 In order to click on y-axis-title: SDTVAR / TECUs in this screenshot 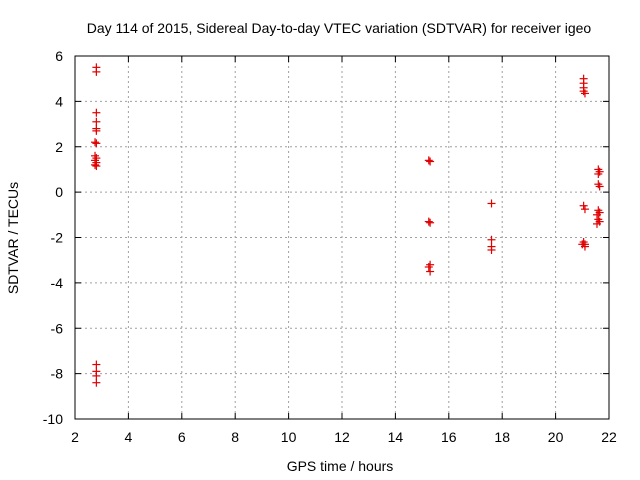, I will do `click(13, 238)`.